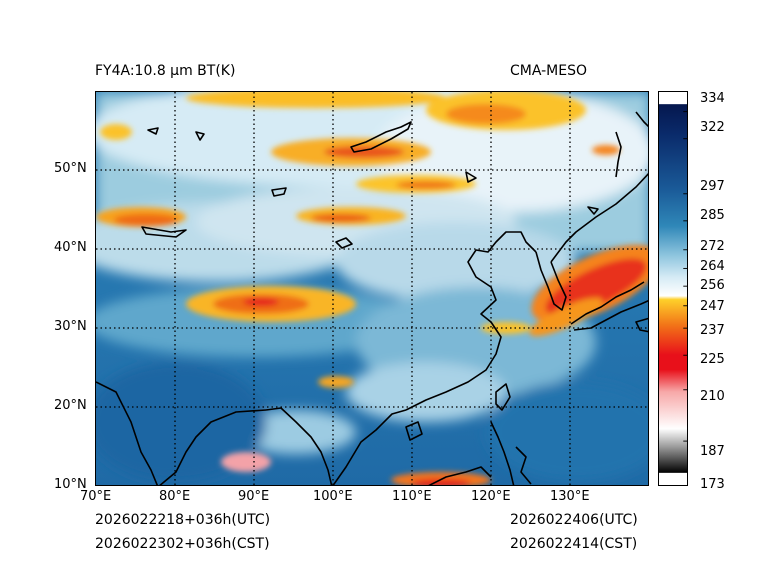  Describe the element at coordinates (70, 484) in the screenshot. I see `lat-label-10n: 10°N` at that location.